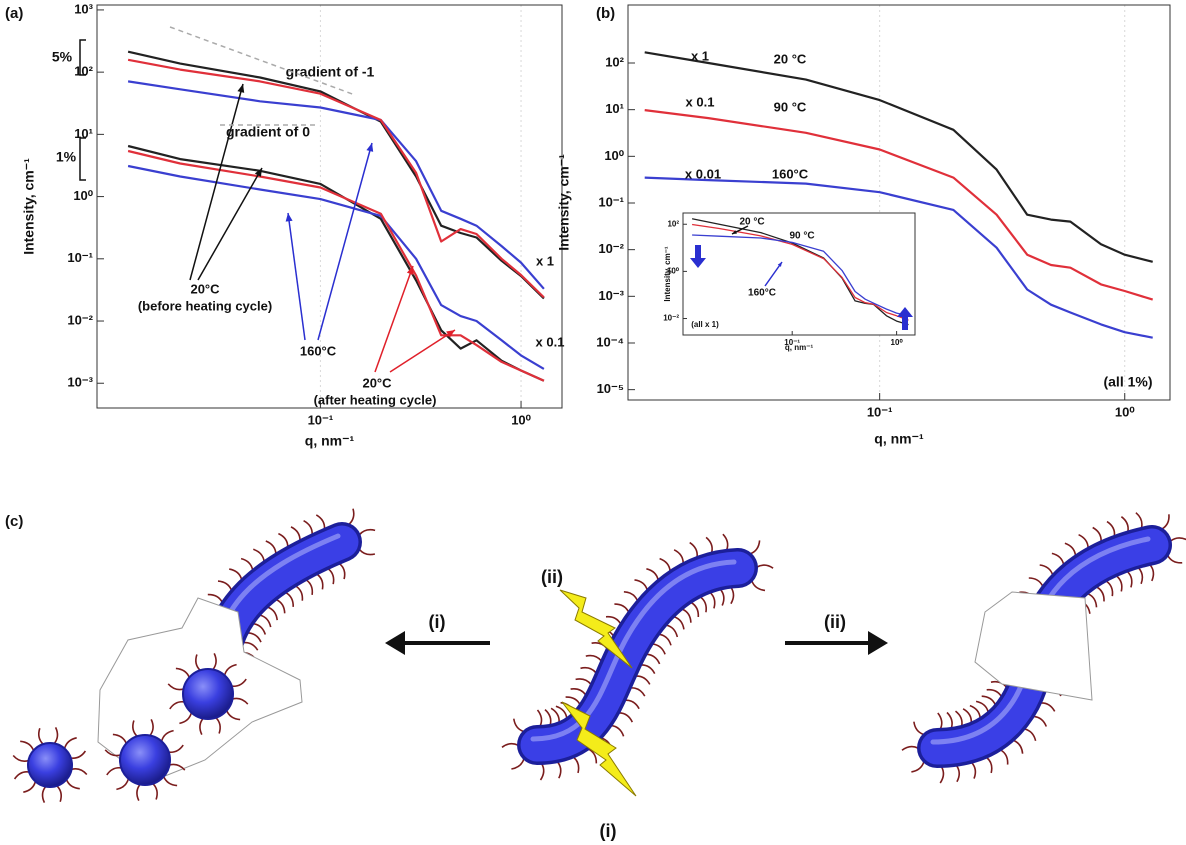  I want to click on inset-background, so click(799, 274).